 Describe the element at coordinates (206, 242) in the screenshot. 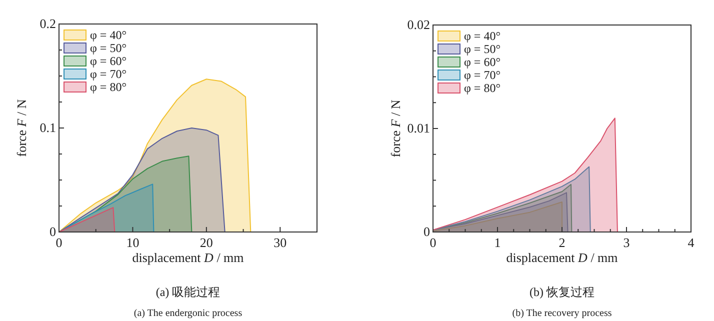

I see `x-tick-label: 20` at that location.